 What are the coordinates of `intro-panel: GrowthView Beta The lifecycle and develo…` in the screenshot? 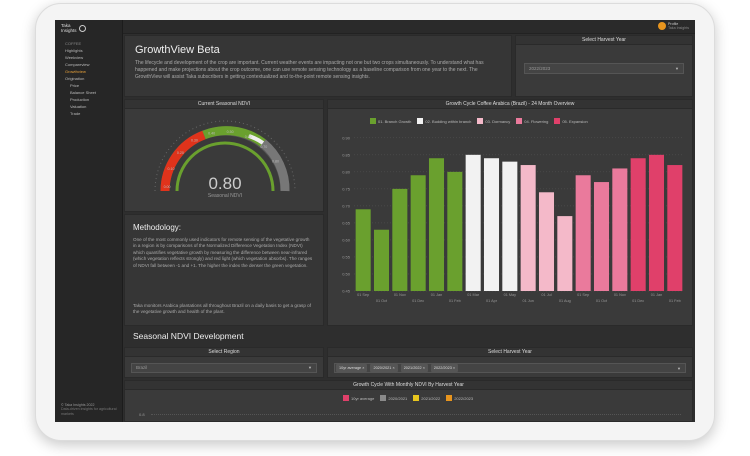 It's located at (318, 66).